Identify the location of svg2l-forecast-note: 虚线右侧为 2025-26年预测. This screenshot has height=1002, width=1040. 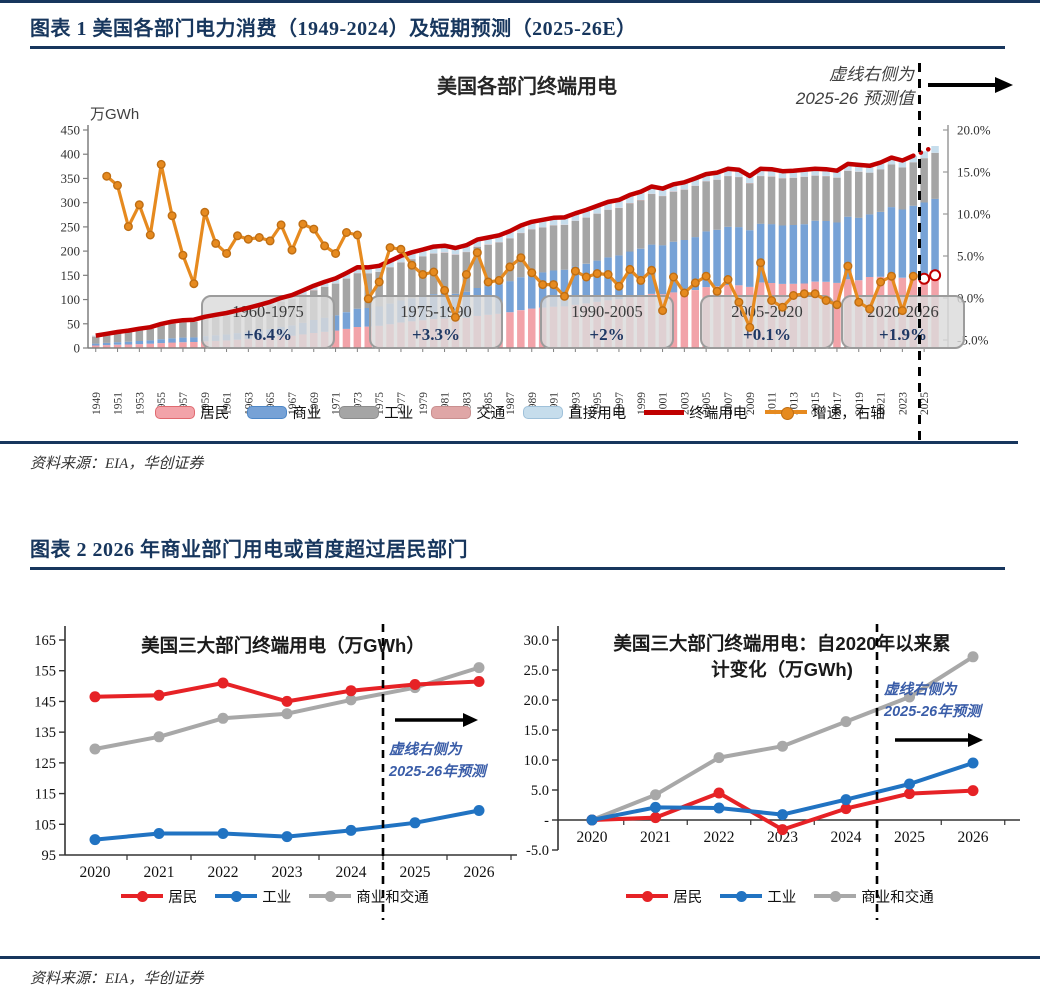
(438, 760).